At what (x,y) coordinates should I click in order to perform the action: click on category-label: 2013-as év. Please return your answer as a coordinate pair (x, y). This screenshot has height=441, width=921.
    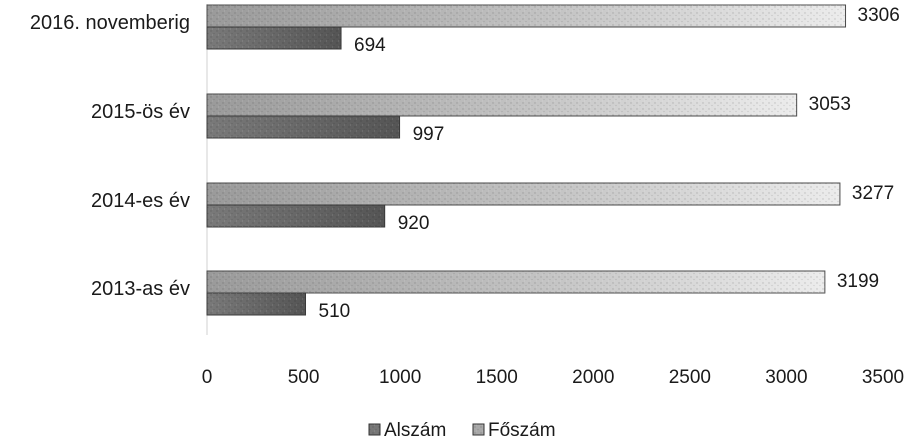
    Looking at the image, I should click on (140, 289).